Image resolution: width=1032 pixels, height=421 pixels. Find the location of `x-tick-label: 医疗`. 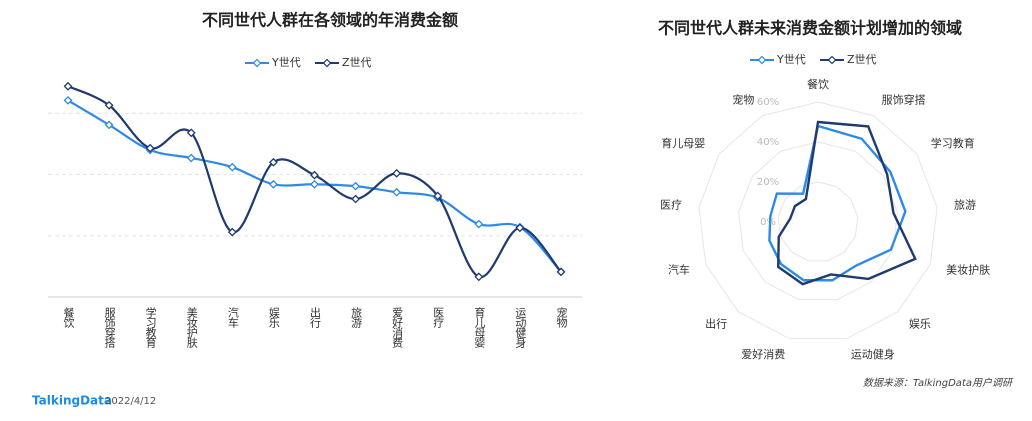

x-tick-label: 医疗 is located at coordinates (438, 318).